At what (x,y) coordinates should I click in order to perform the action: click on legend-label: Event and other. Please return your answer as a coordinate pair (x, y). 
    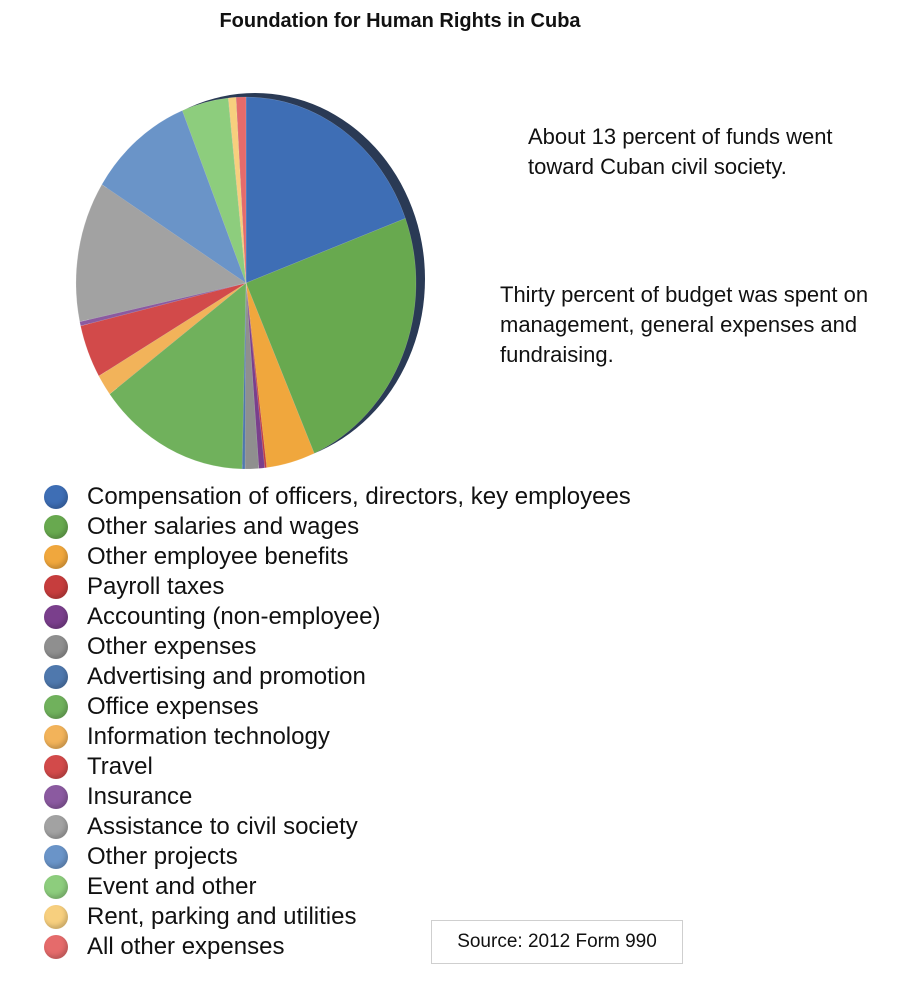
    Looking at the image, I should click on (172, 886).